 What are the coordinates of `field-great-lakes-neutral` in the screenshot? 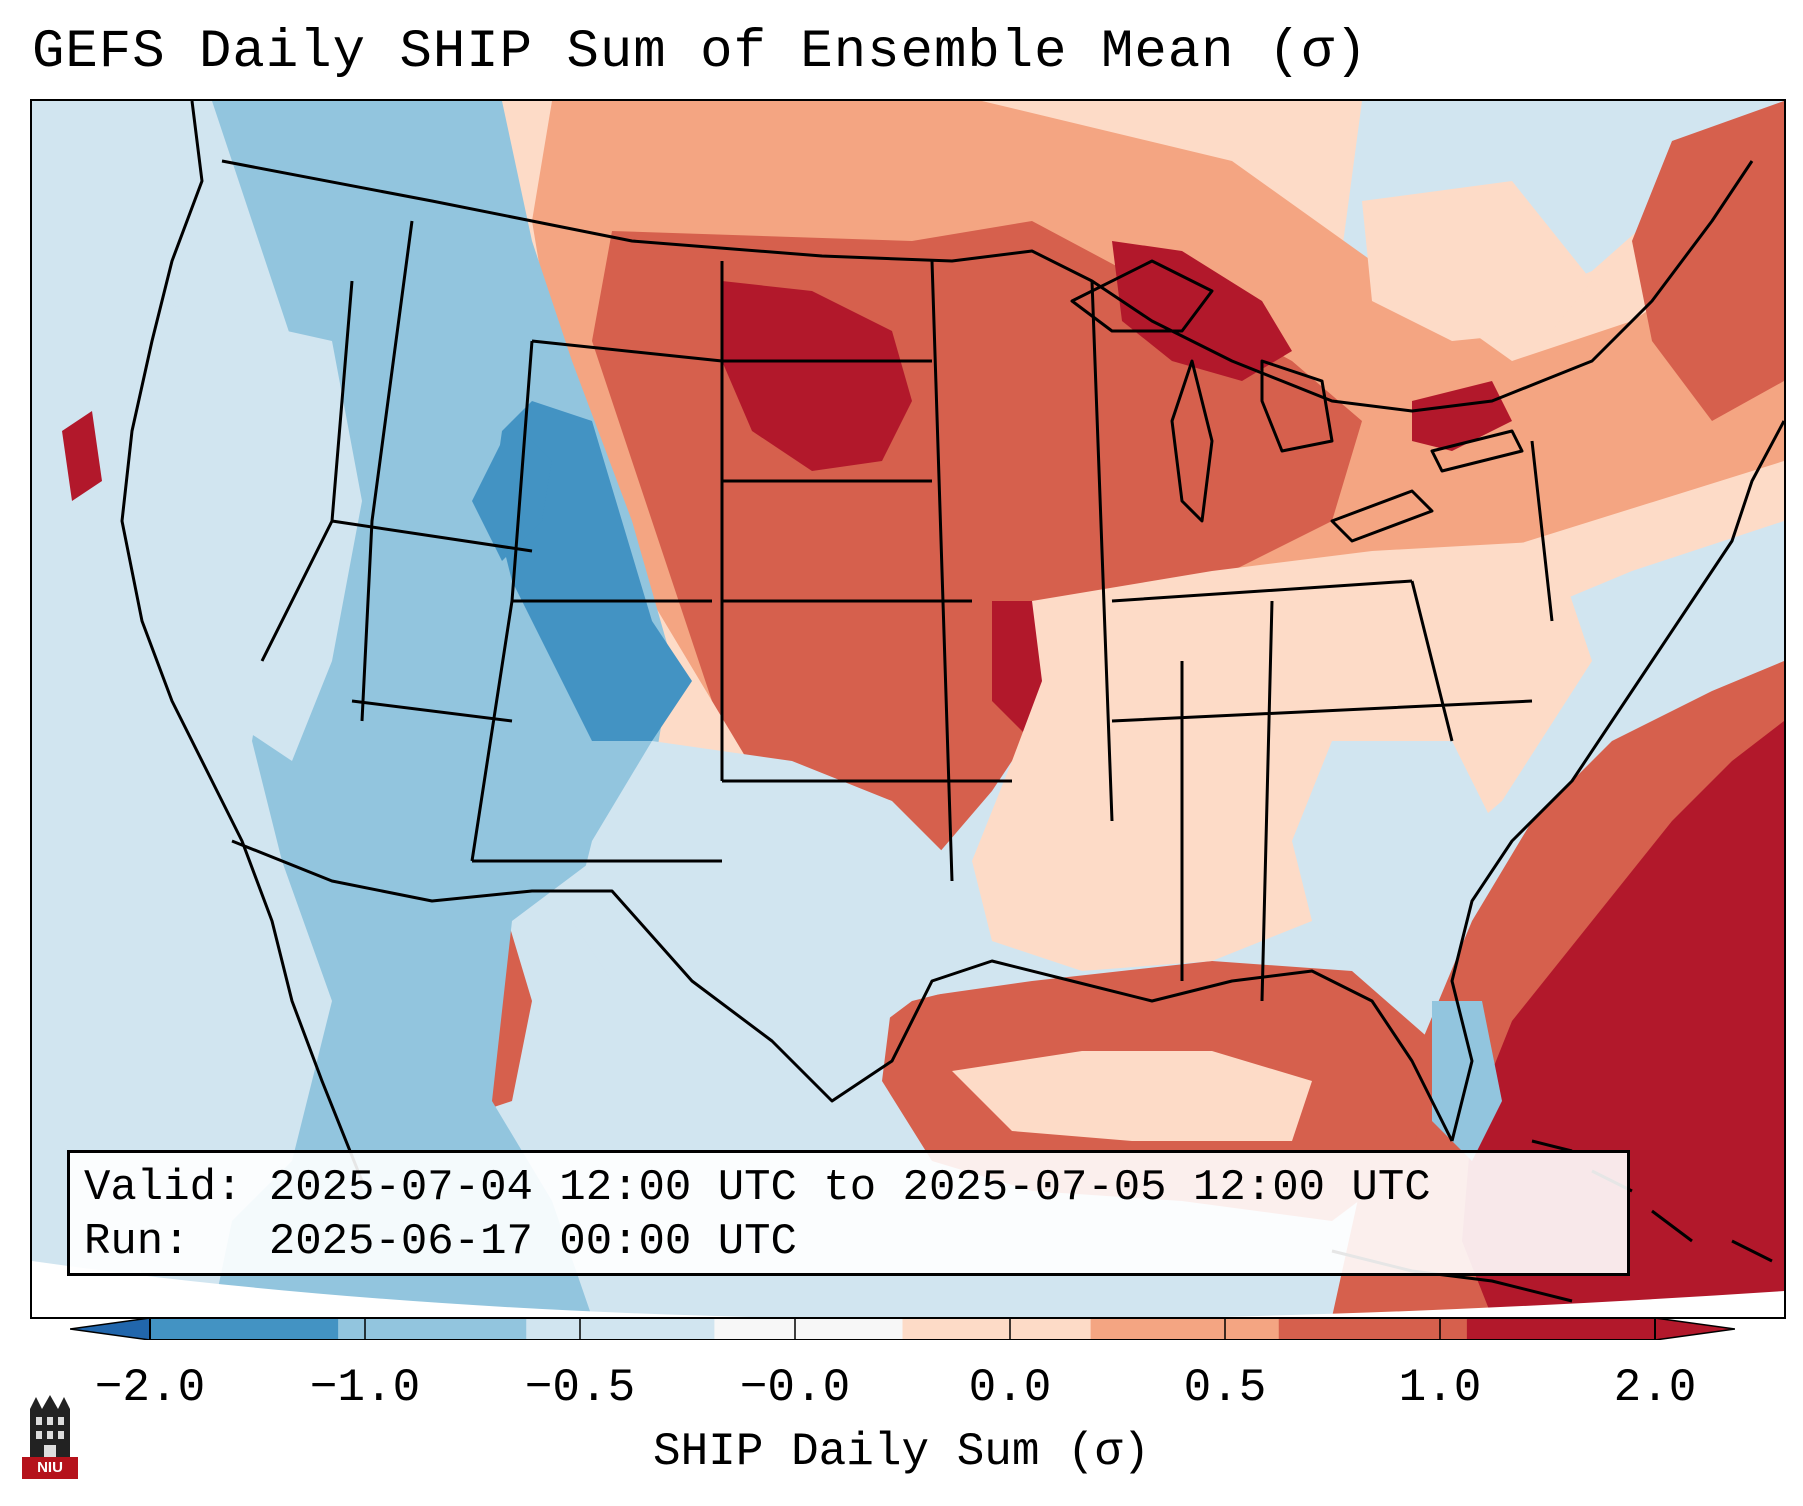 It's located at (1477, 261).